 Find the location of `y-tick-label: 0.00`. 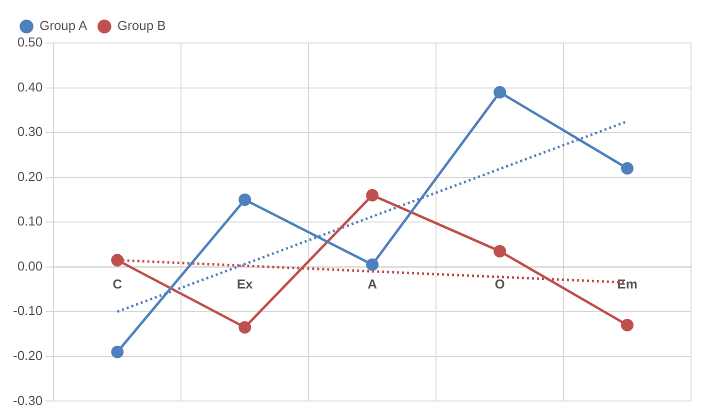

y-tick-label: 0.00 is located at coordinates (30, 266).